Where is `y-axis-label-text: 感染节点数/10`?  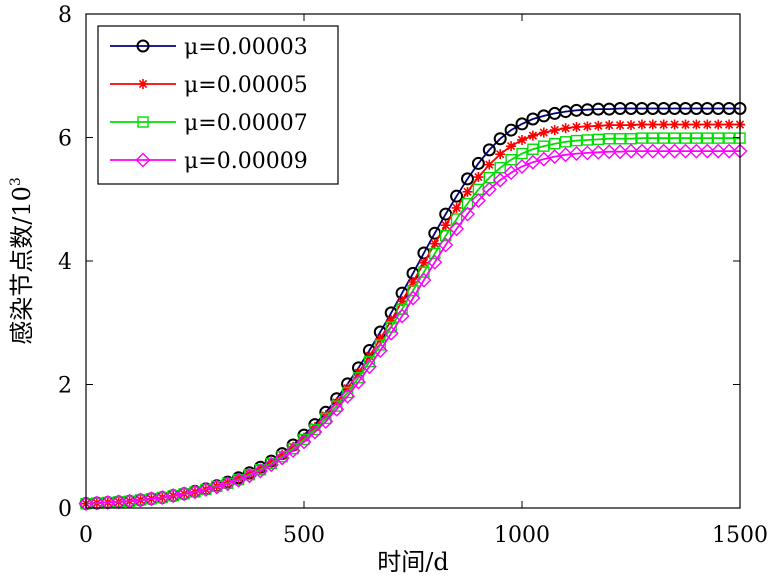
y-axis-label-text: 感染节点数/10 is located at coordinates (22, 265).